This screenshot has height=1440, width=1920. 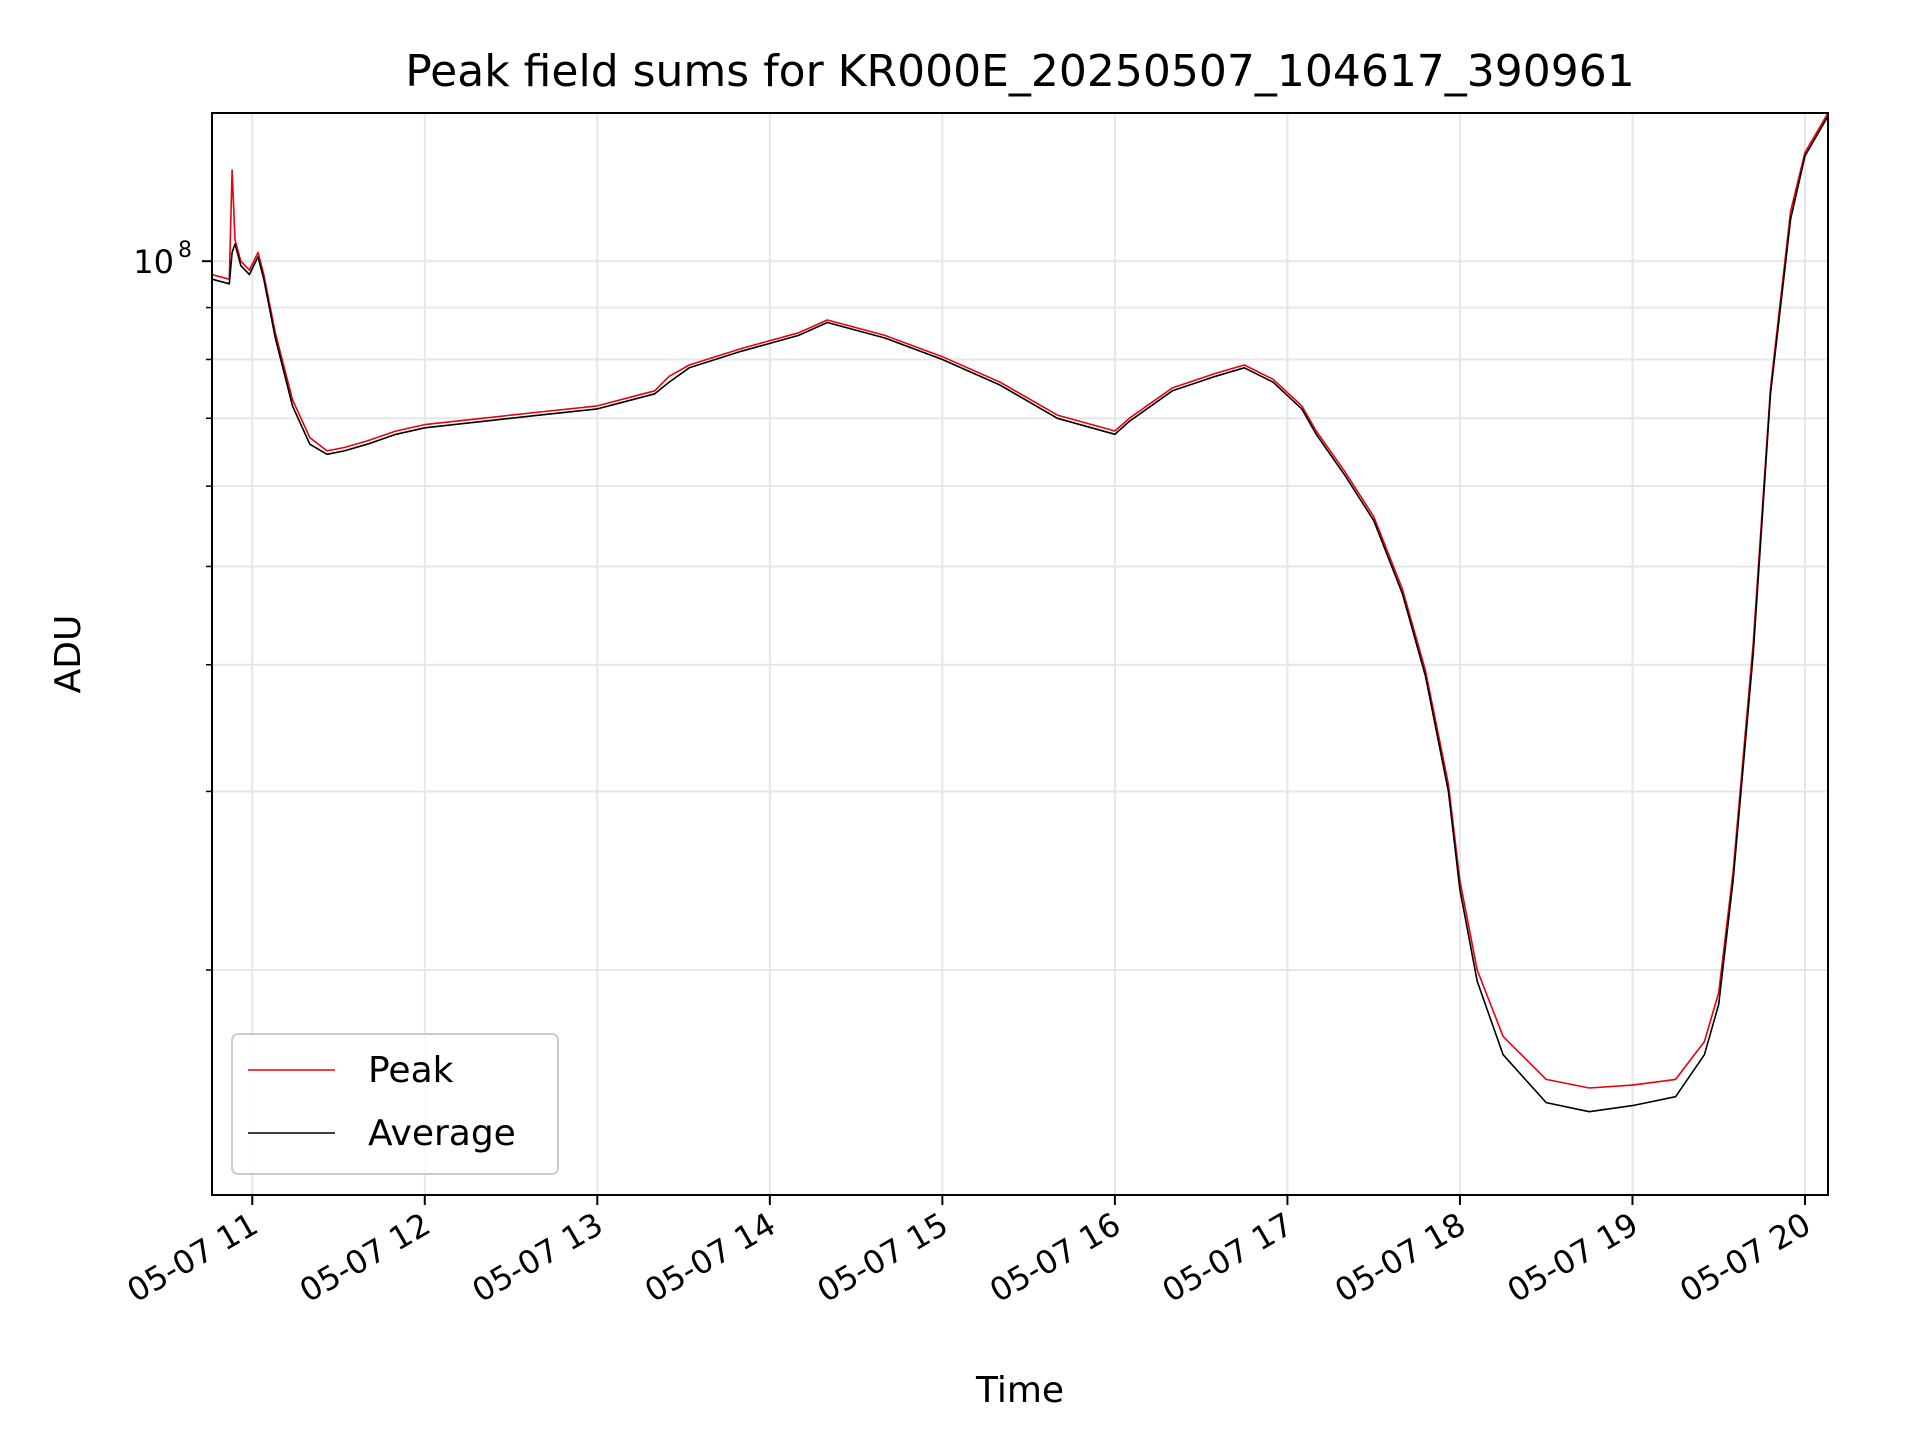 What do you see at coordinates (153, 262) in the screenshot?
I see `y-major-tick-label: 10` at bounding box center [153, 262].